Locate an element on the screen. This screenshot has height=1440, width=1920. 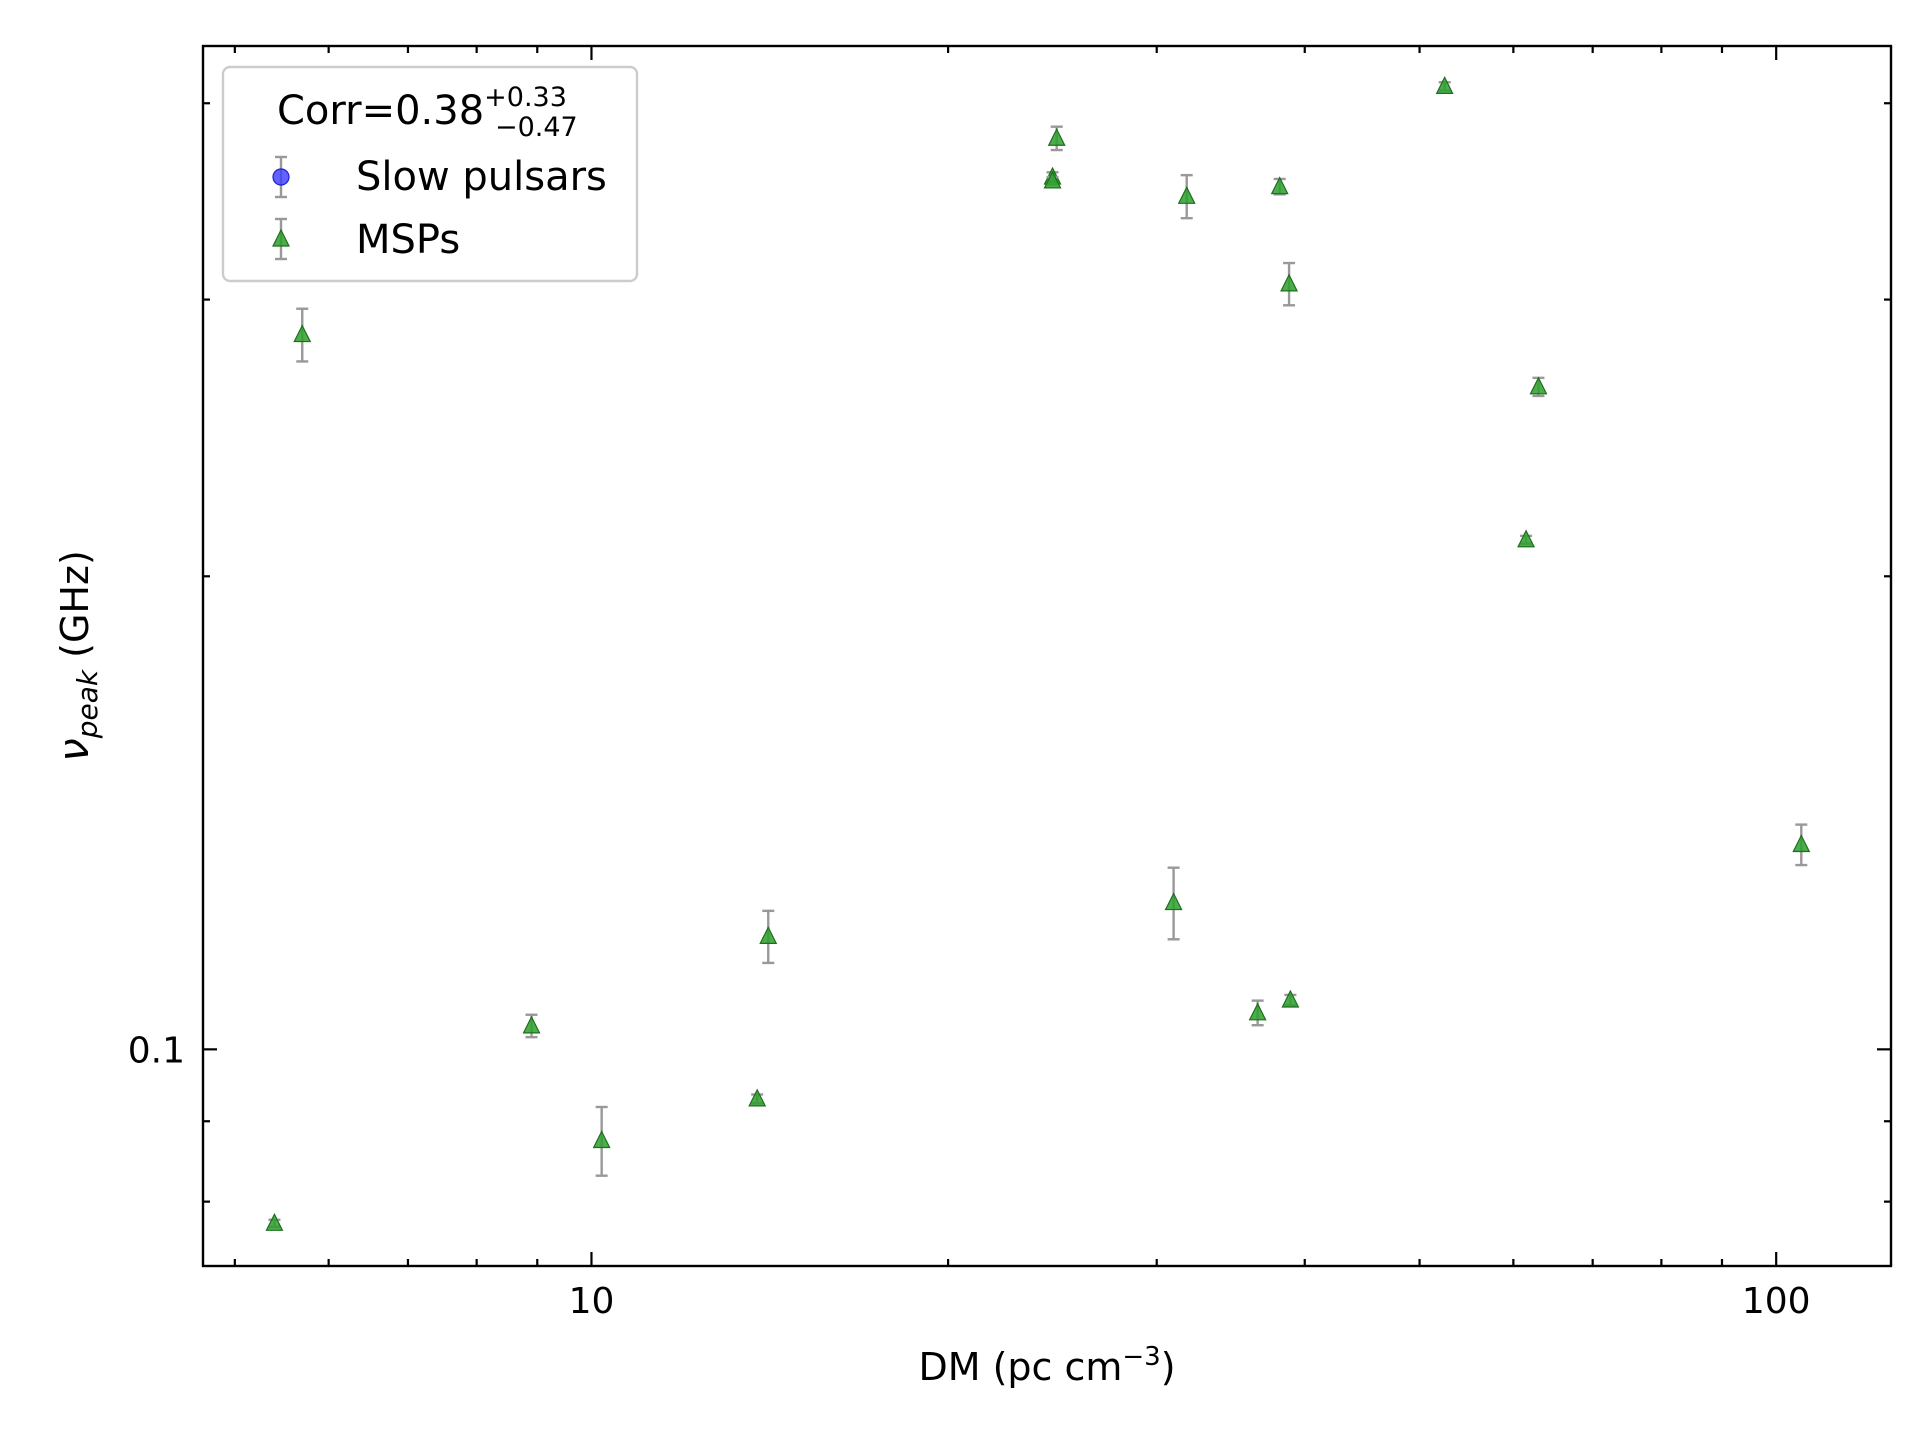
legend-label-slow-pulsars: Slow pulsars is located at coordinates (481, 177).